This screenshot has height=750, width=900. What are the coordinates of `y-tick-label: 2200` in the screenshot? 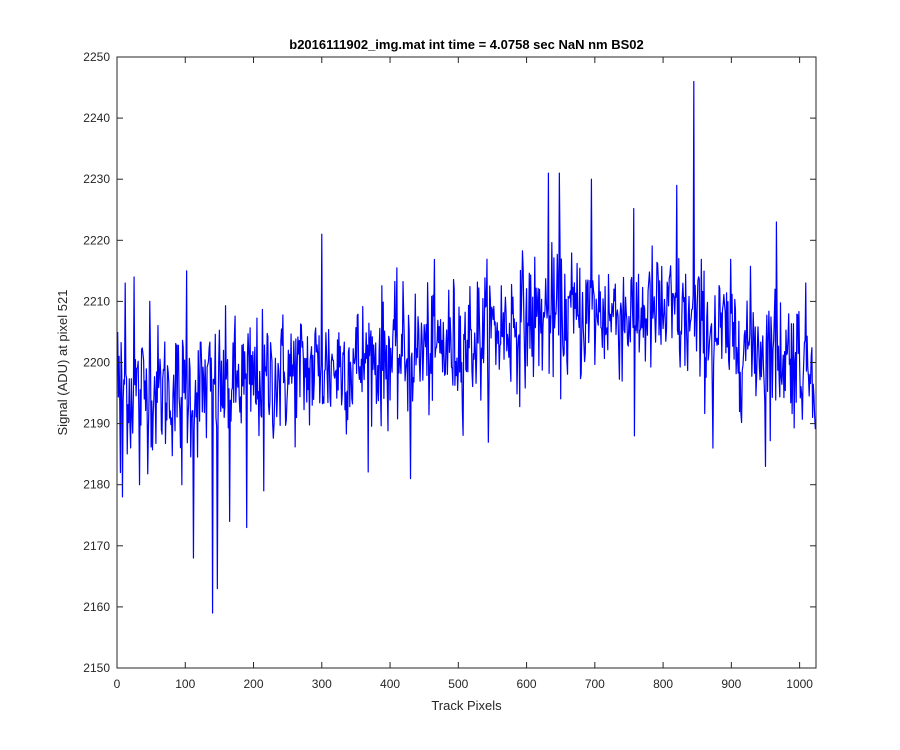 It's located at (96, 363).